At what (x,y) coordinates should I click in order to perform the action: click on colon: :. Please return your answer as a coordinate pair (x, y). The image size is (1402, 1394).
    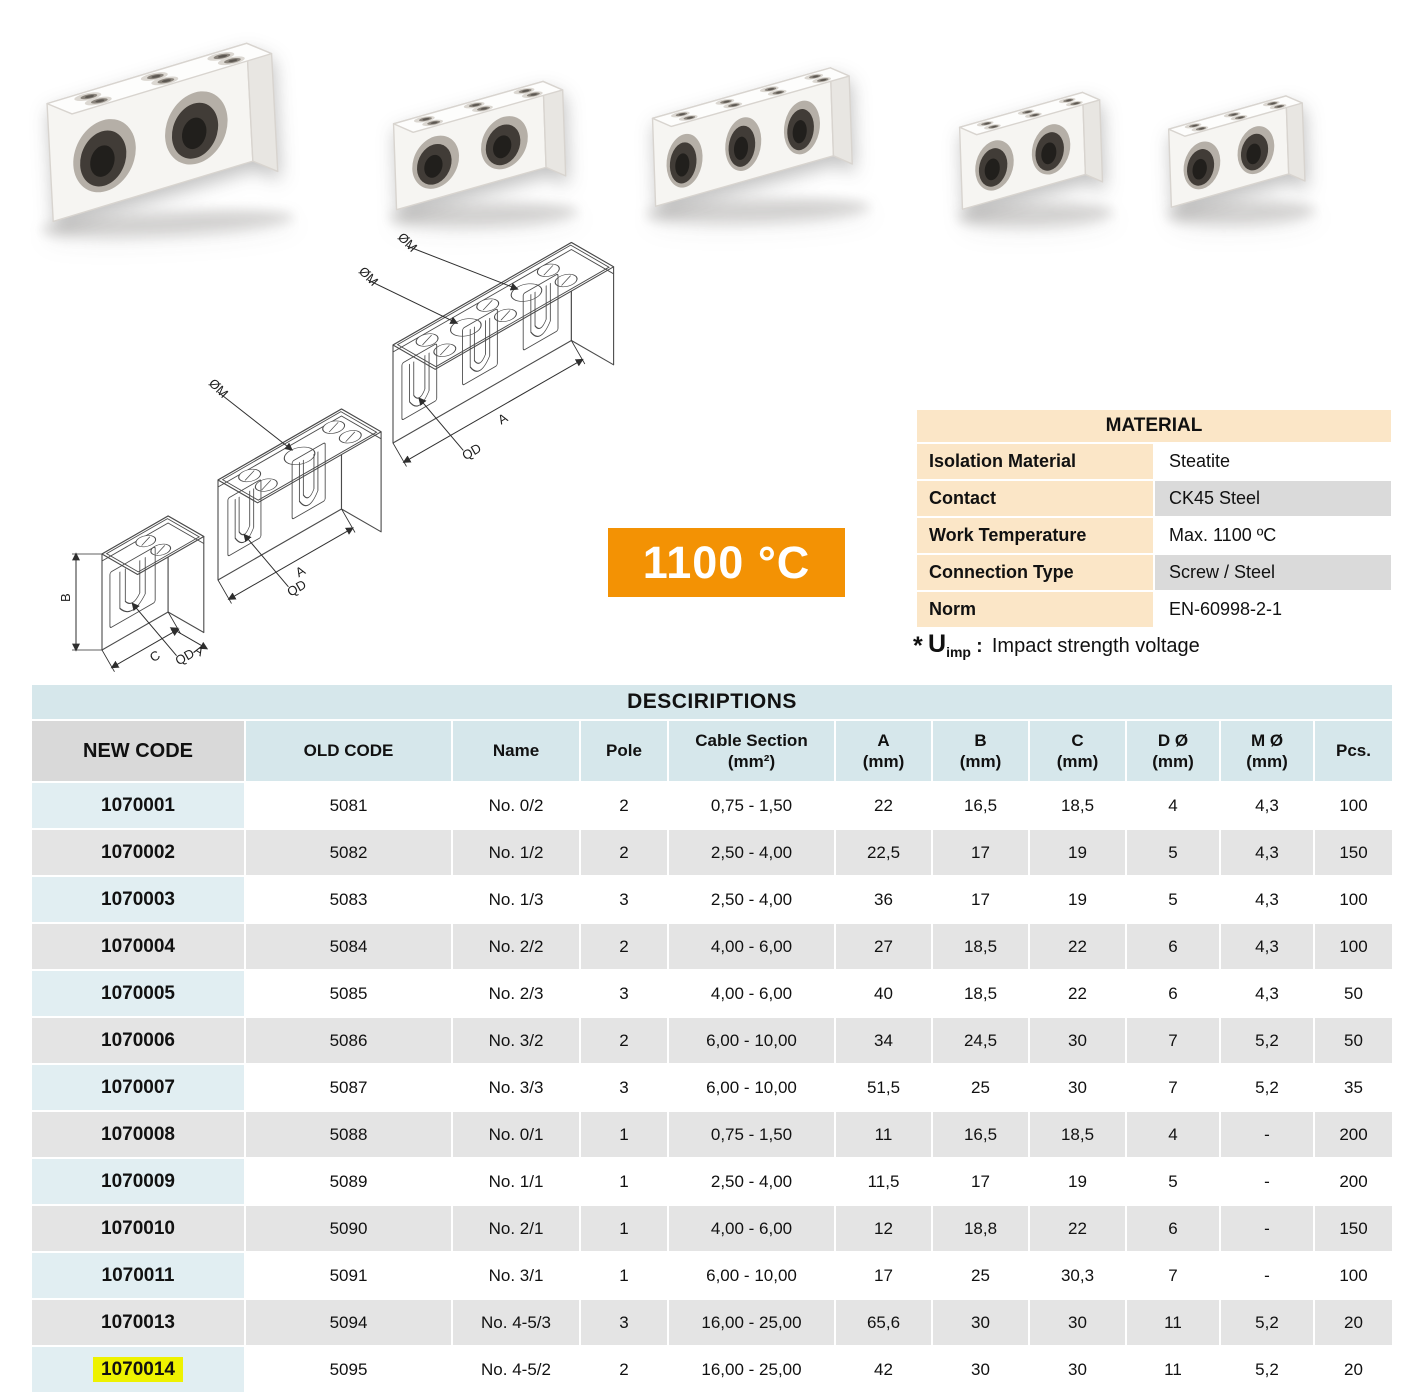
    Looking at the image, I should click on (976, 646).